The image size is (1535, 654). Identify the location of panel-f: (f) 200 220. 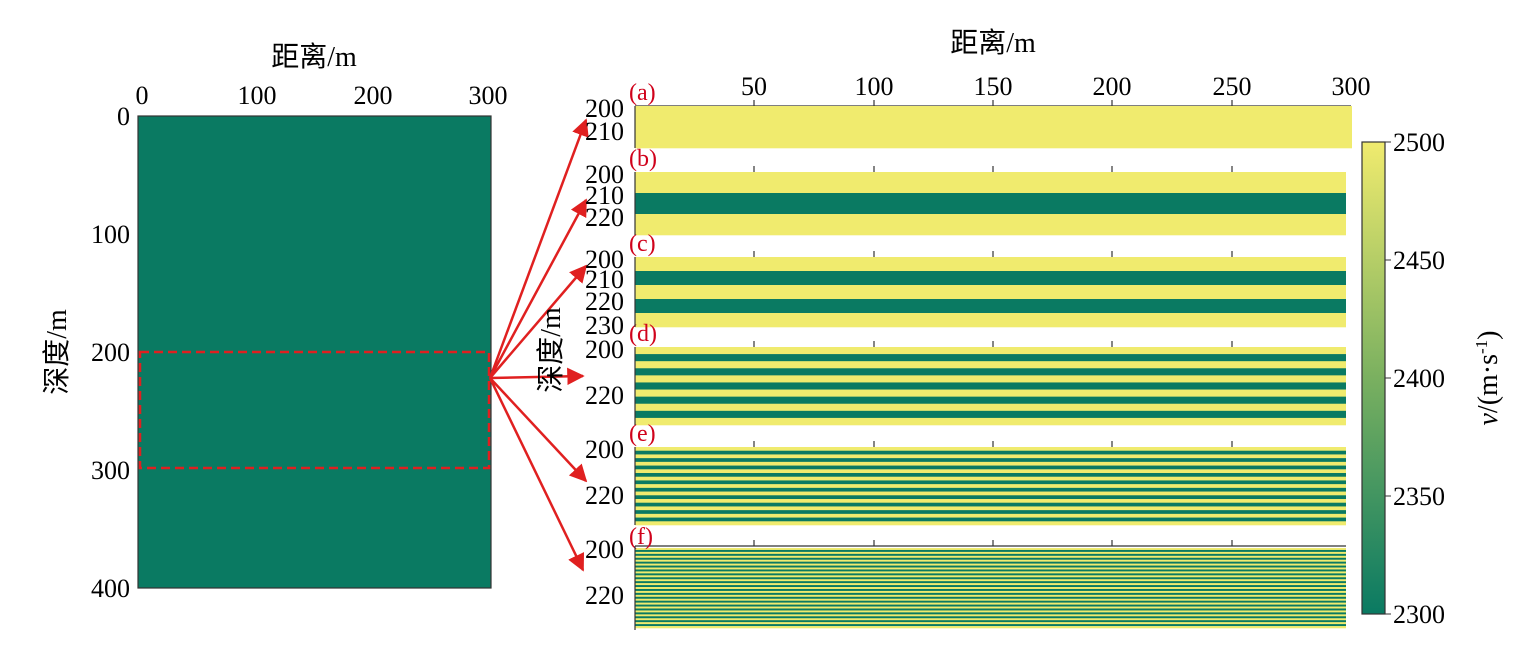
(965, 576).